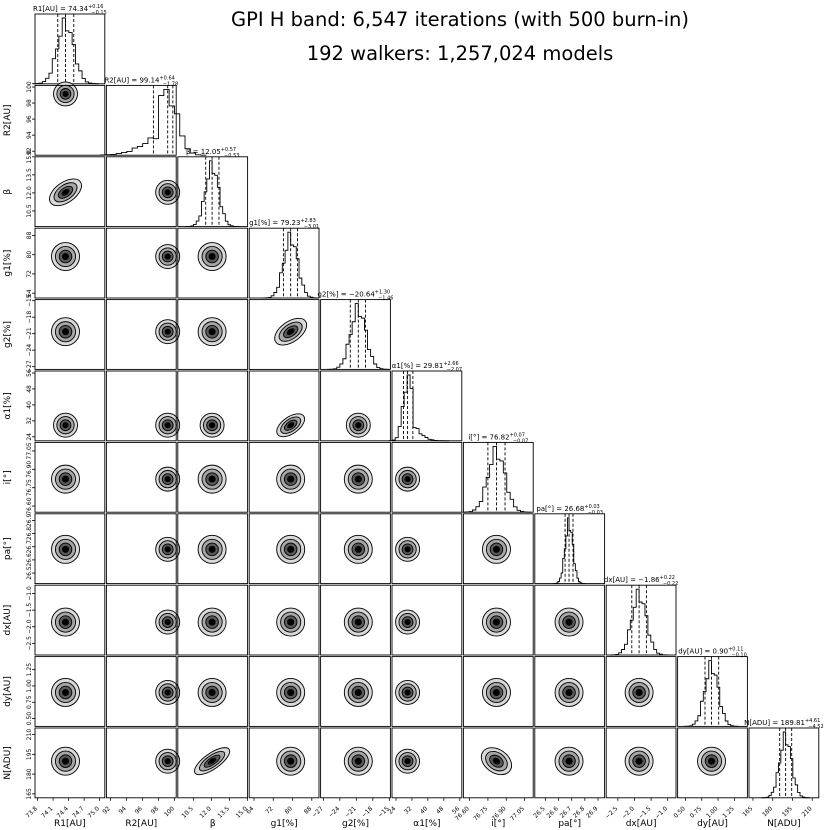 The height and width of the screenshot is (830, 830). I want to click on panel-dy-au-vs-dx-au, so click(641, 691).